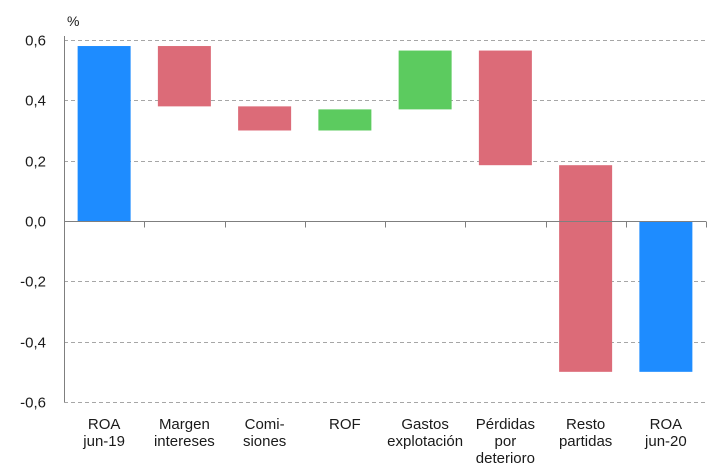  Describe the element at coordinates (665, 433) in the screenshot. I see `x-tick-label: ROA jun-20` at that location.